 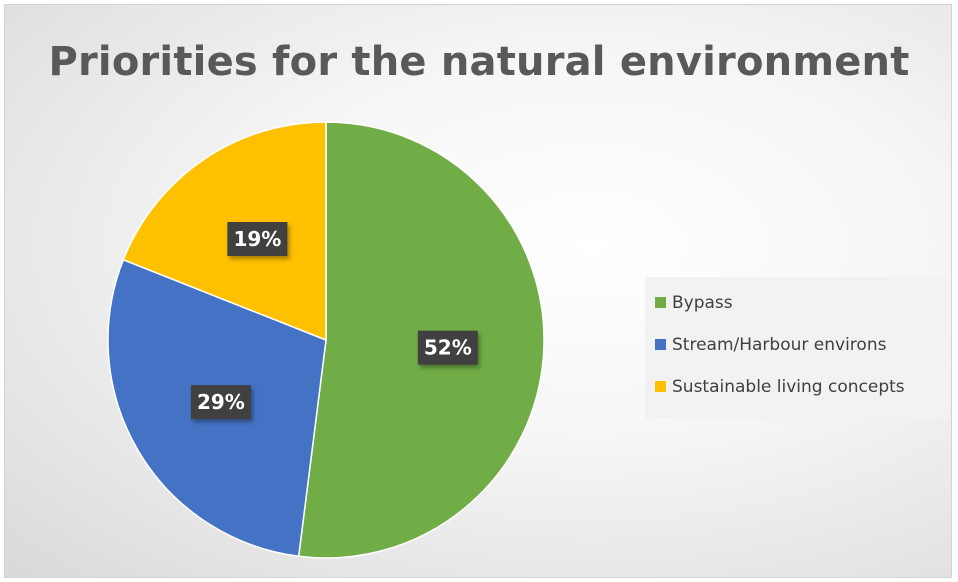 I want to click on legend-item-bypass: Bypass, so click(x=694, y=303).